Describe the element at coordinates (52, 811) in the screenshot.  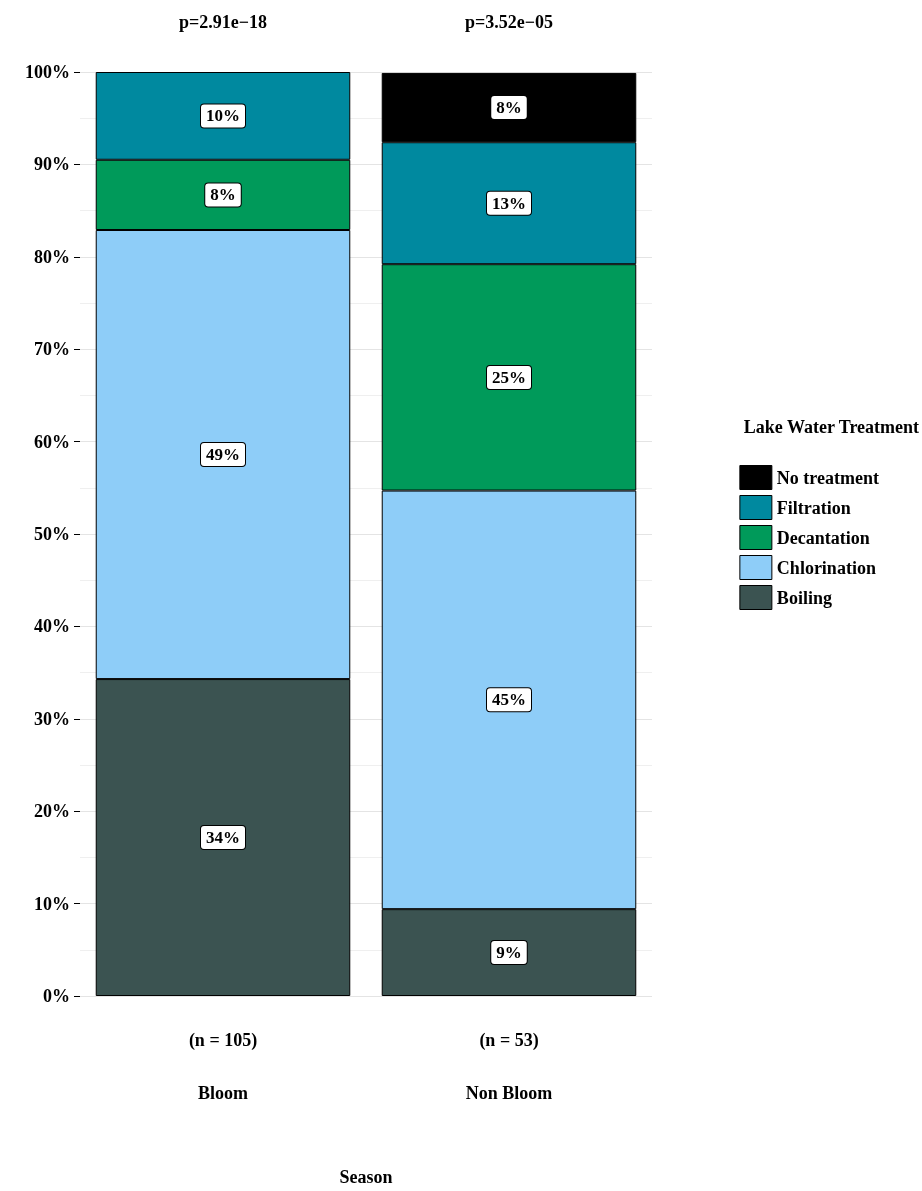
I see `y-tick-label: 20%` at that location.